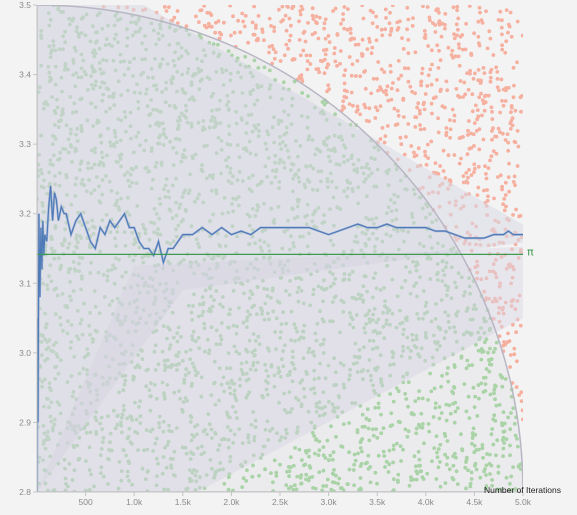 This screenshot has height=515, width=577. What do you see at coordinates (25, 492) in the screenshot?
I see `y-tick-label: 2.8` at bounding box center [25, 492].